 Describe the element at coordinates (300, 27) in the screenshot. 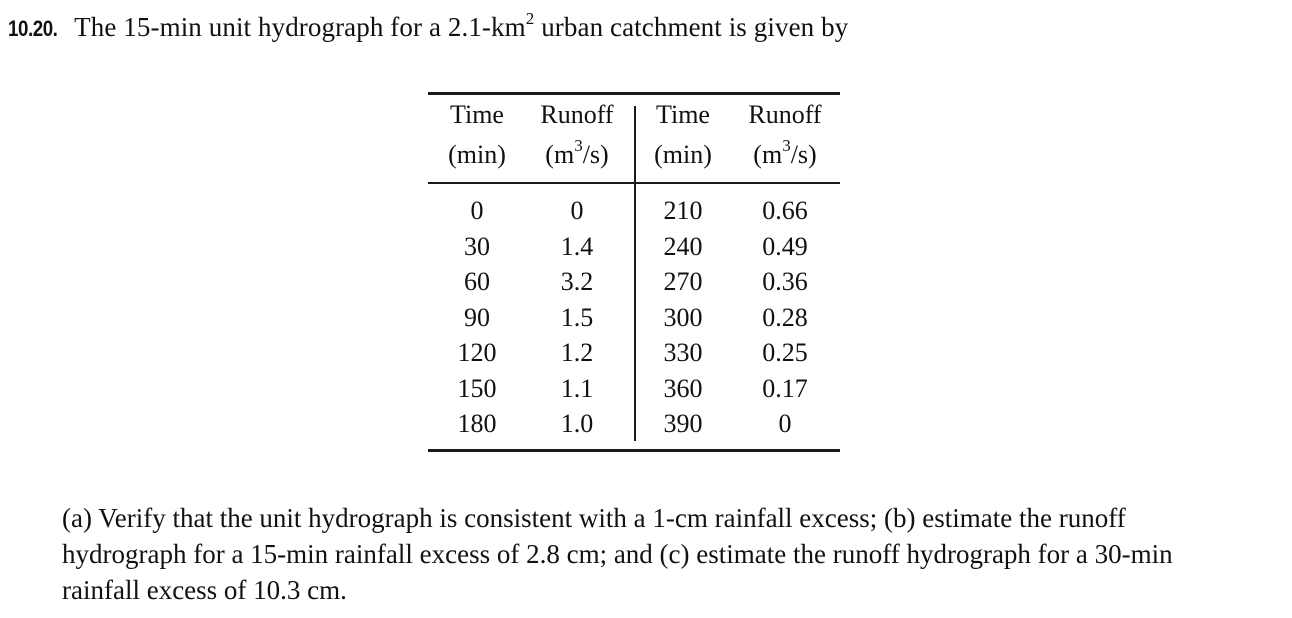

I see `problem-intro-start: The 15-min unit hydrograph for a 2.1-km` at that location.